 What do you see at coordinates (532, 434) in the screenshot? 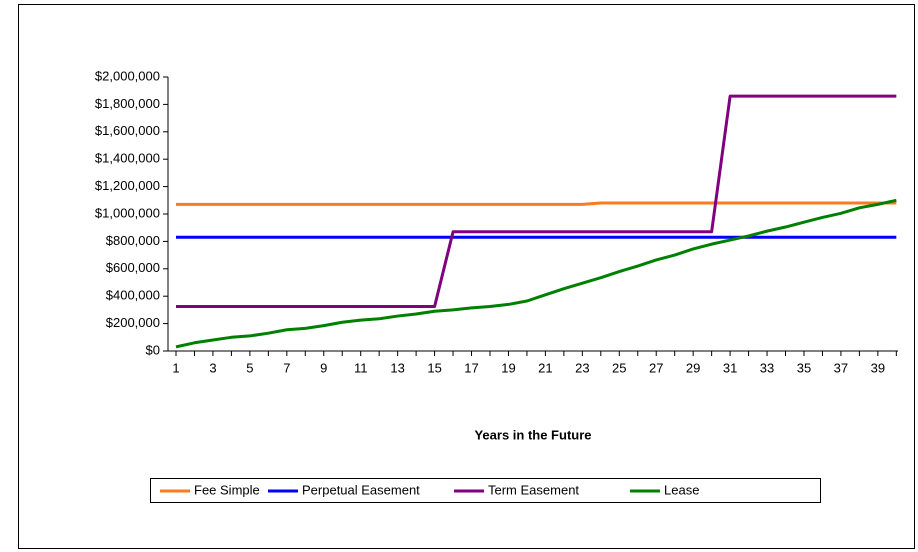
I see `x-axis-title: Years in the Future` at bounding box center [532, 434].